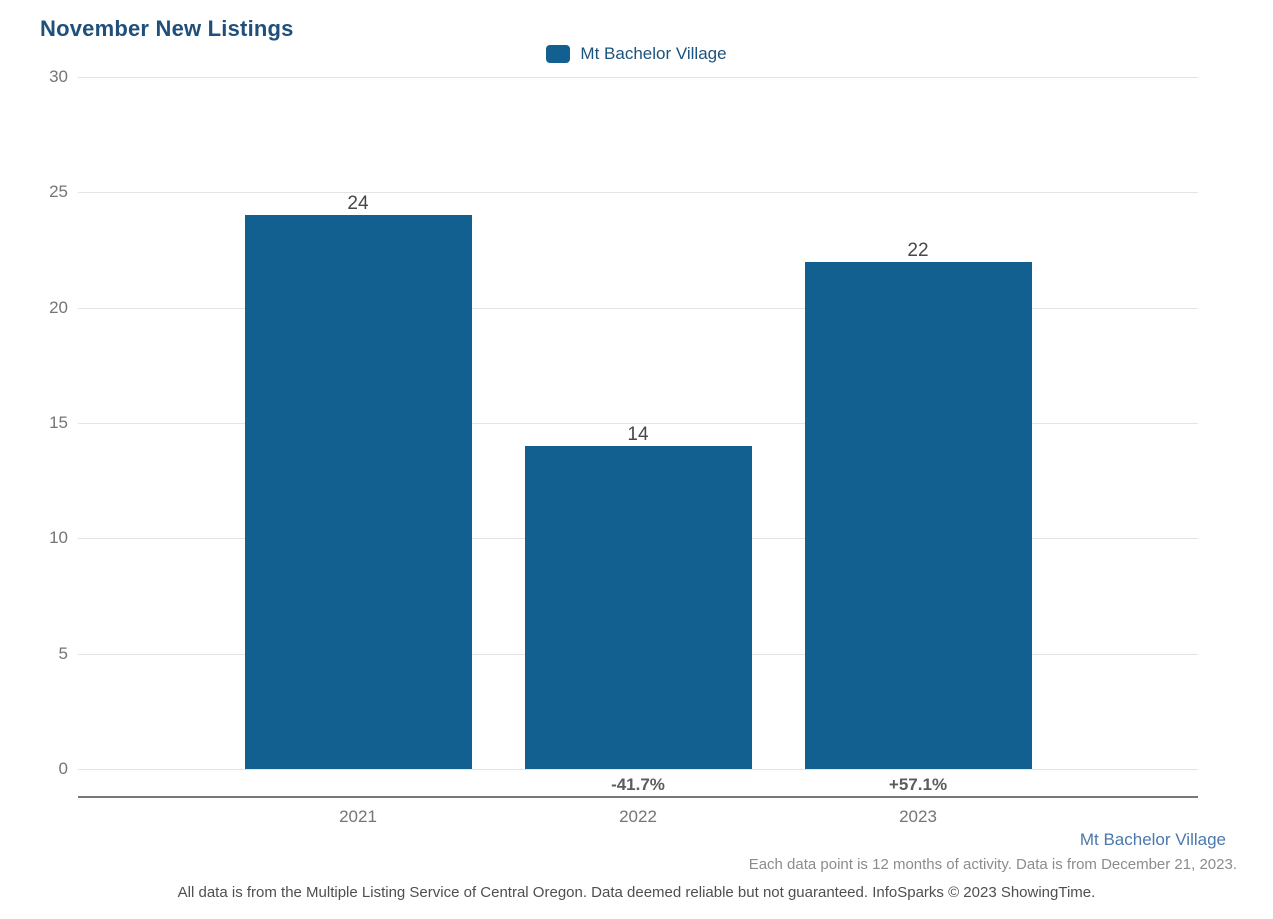 This screenshot has height=919, width=1273. I want to click on y-axis-tick-label: 10, so click(58, 538).